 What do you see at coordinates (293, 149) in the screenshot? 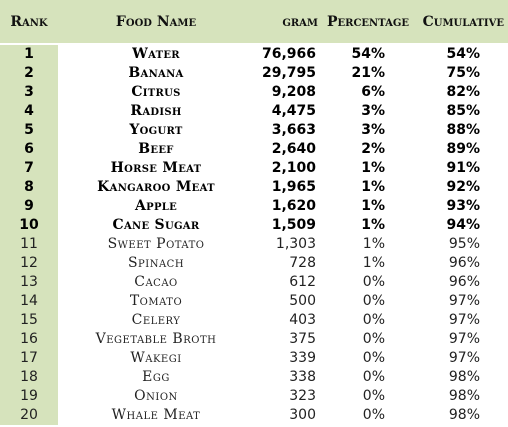
I see `gram-cell: 2,640` at bounding box center [293, 149].